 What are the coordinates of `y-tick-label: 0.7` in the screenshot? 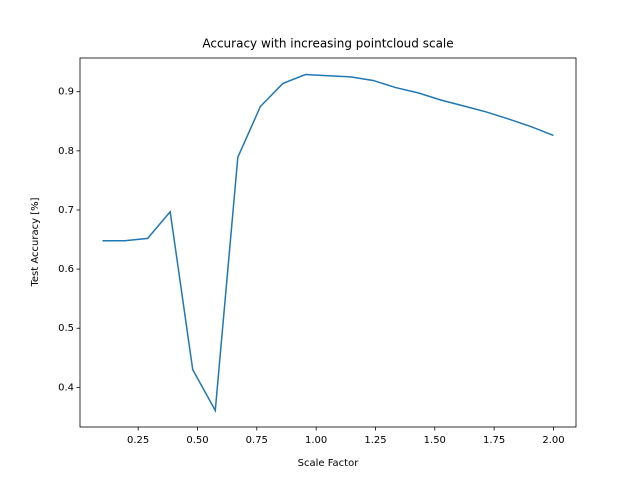 It's located at (66, 210).